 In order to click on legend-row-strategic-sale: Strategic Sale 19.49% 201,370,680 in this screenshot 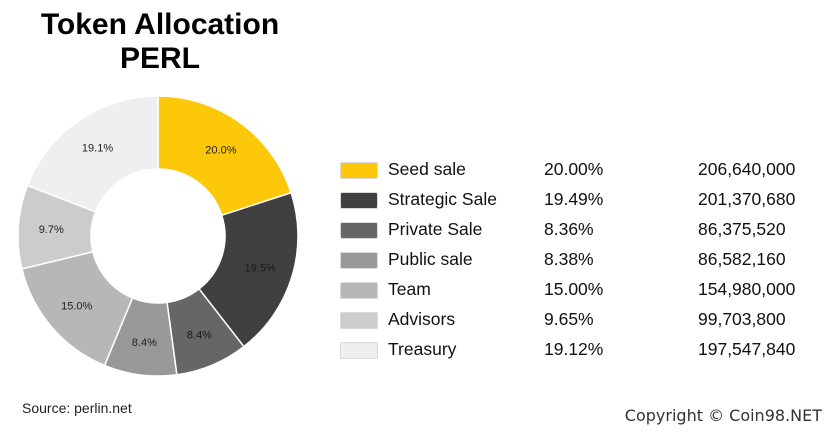, I will do `click(583, 201)`.